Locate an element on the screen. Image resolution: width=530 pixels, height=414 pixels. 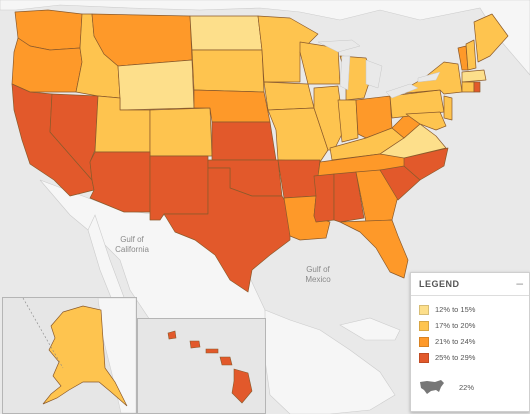
state-hawaii-big-island is located at coordinates (242, 386).